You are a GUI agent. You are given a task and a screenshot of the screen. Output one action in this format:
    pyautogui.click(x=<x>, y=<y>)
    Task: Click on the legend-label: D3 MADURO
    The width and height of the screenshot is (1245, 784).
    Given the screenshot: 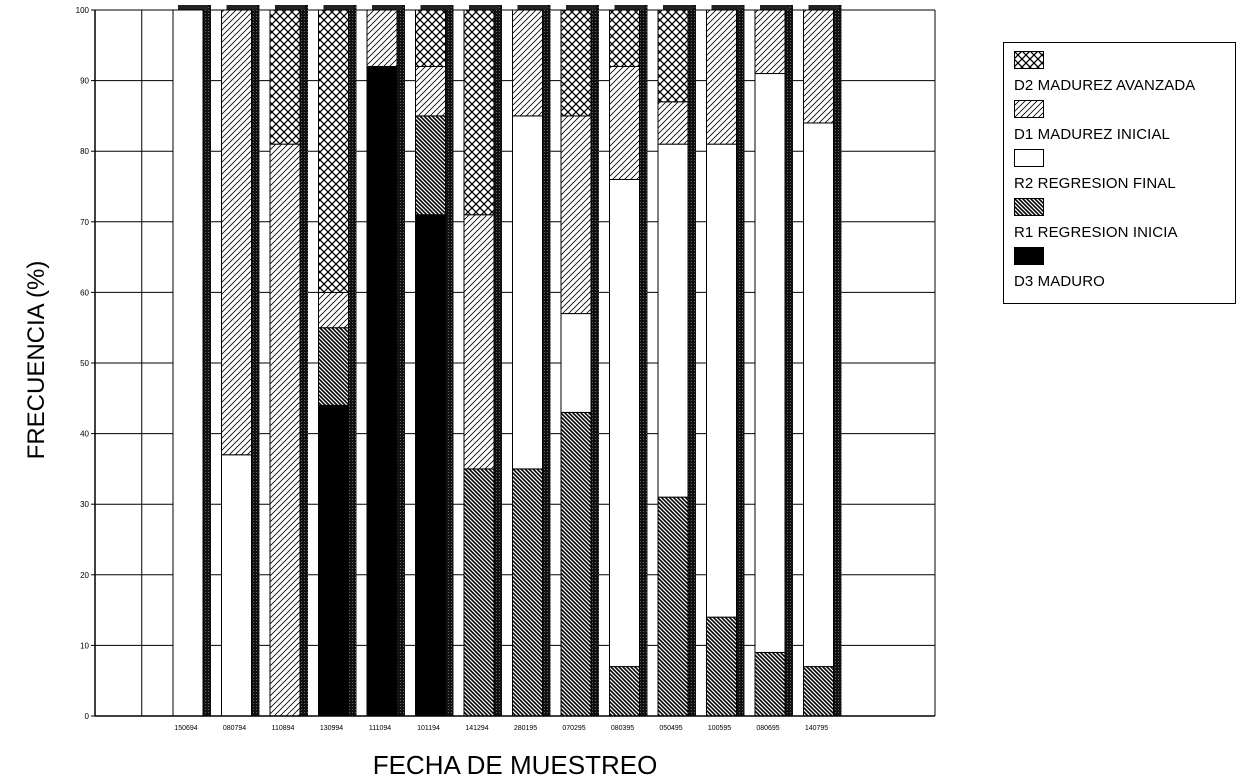 What is the action you would take?
    pyautogui.click(x=1059, y=281)
    